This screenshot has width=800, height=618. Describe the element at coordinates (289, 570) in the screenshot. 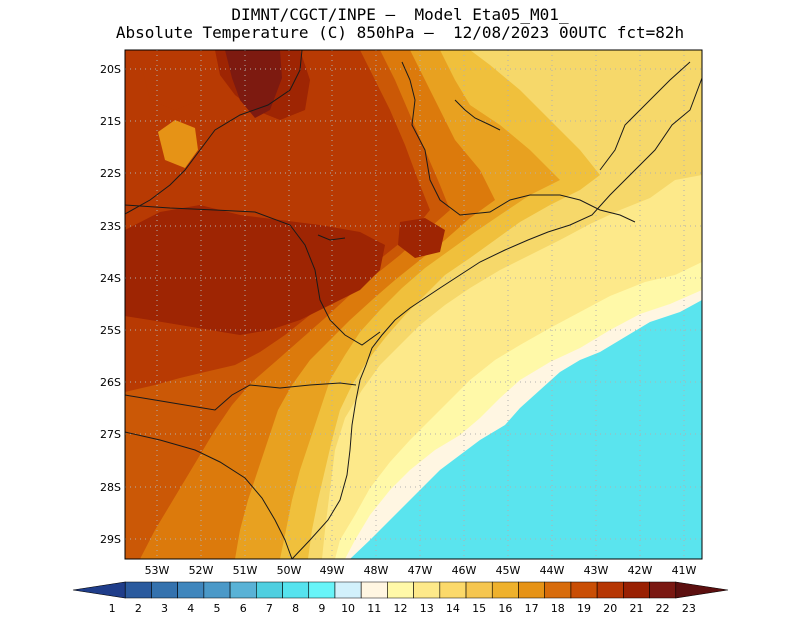

I see `lon-label: 50W` at that location.